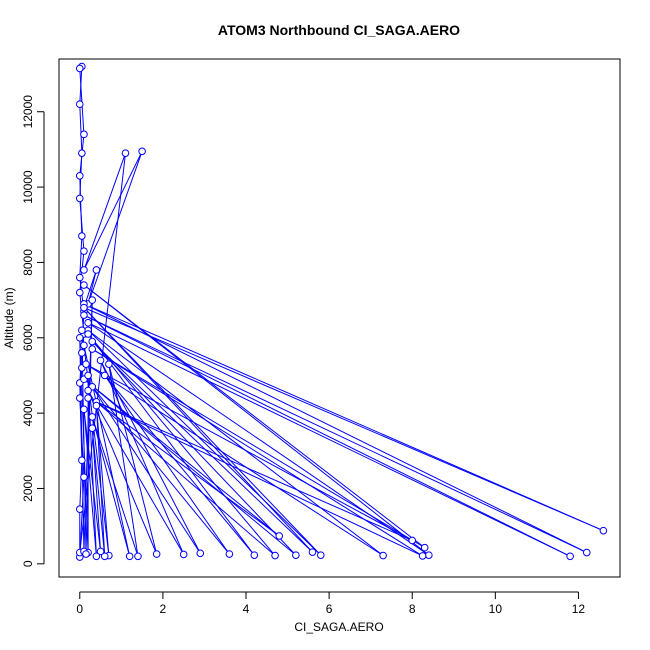 The width and height of the screenshot is (650, 650). Describe the element at coordinates (339, 30) in the screenshot. I see `chart-title: ATOM3 Northbound CI_SAGA.AERO` at that location.